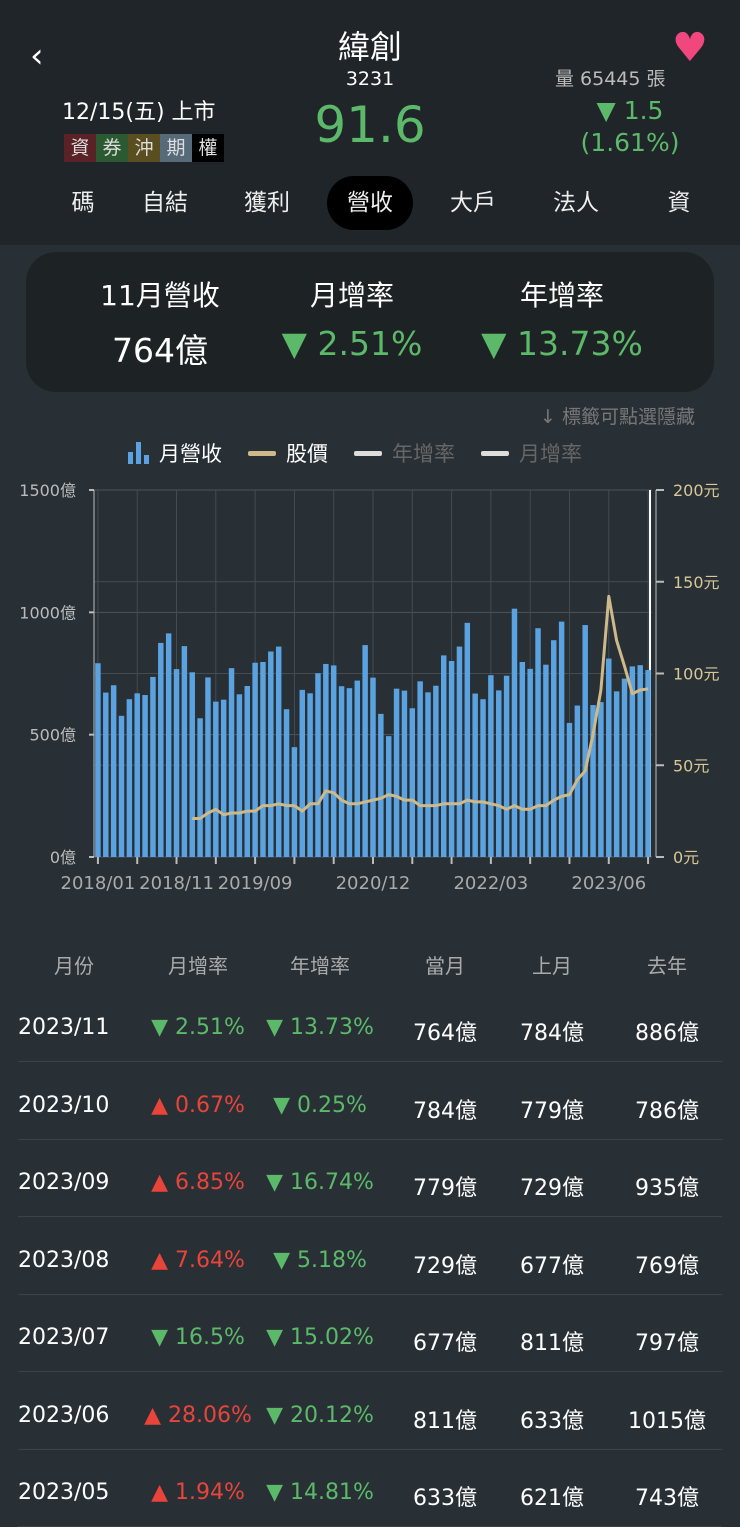 The image size is (740, 1527). Describe the element at coordinates (373, 883) in the screenshot. I see `x-tick-label: 2020/12` at that location.